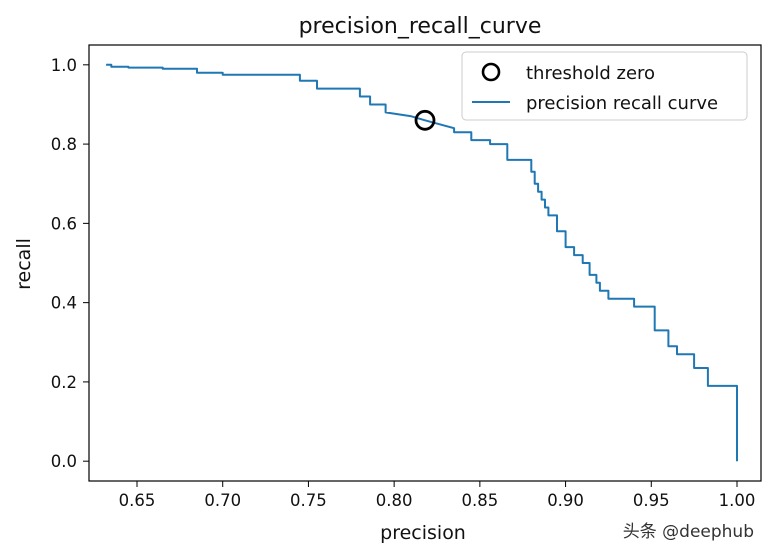  What do you see at coordinates (394, 500) in the screenshot?
I see `x-tick-label: 0.80` at bounding box center [394, 500].